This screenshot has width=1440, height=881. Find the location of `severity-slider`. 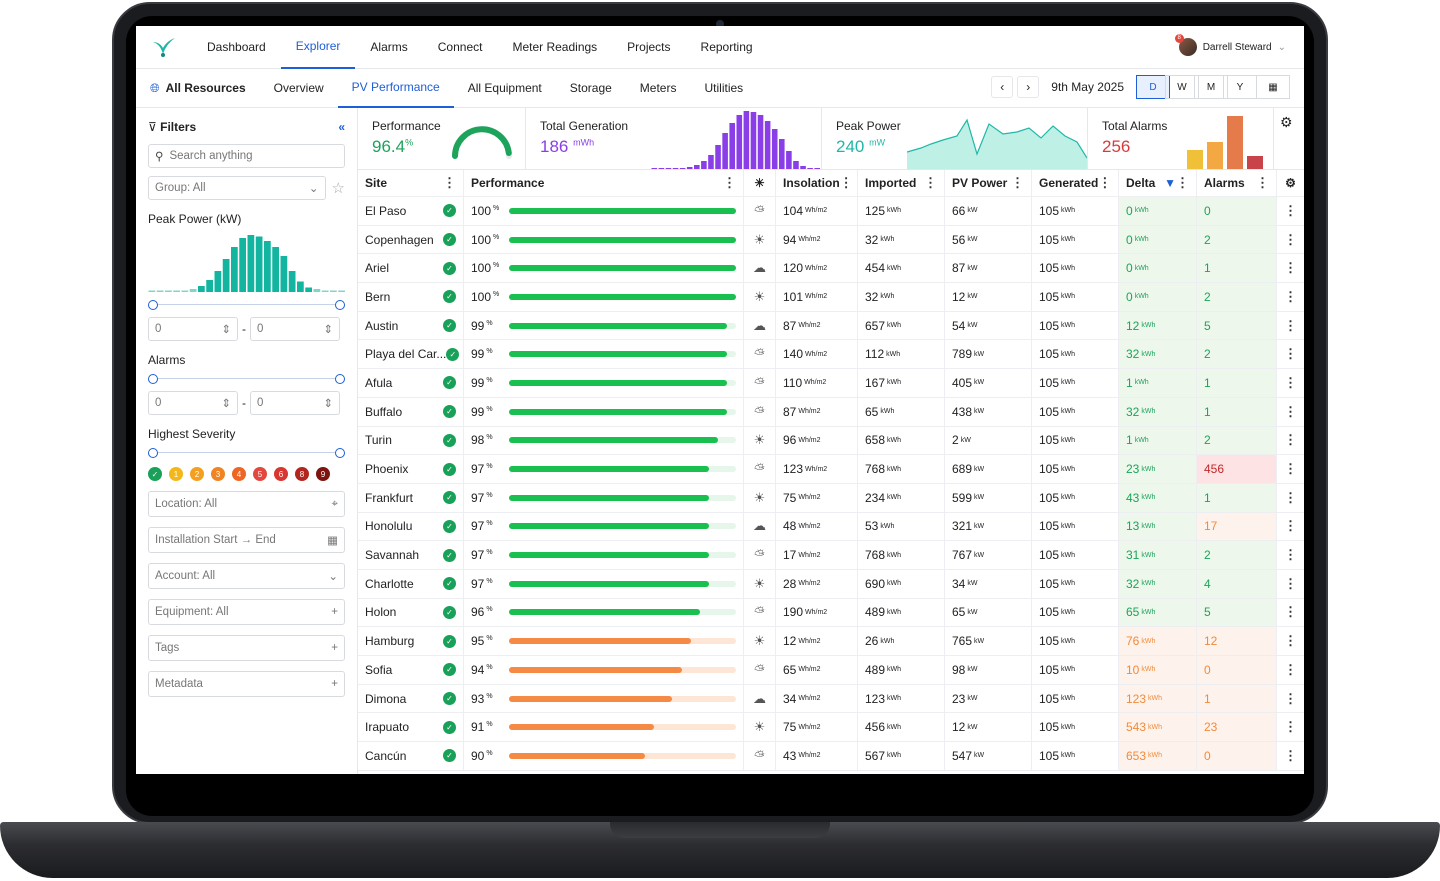

severity-slider is located at coordinates (246, 453).